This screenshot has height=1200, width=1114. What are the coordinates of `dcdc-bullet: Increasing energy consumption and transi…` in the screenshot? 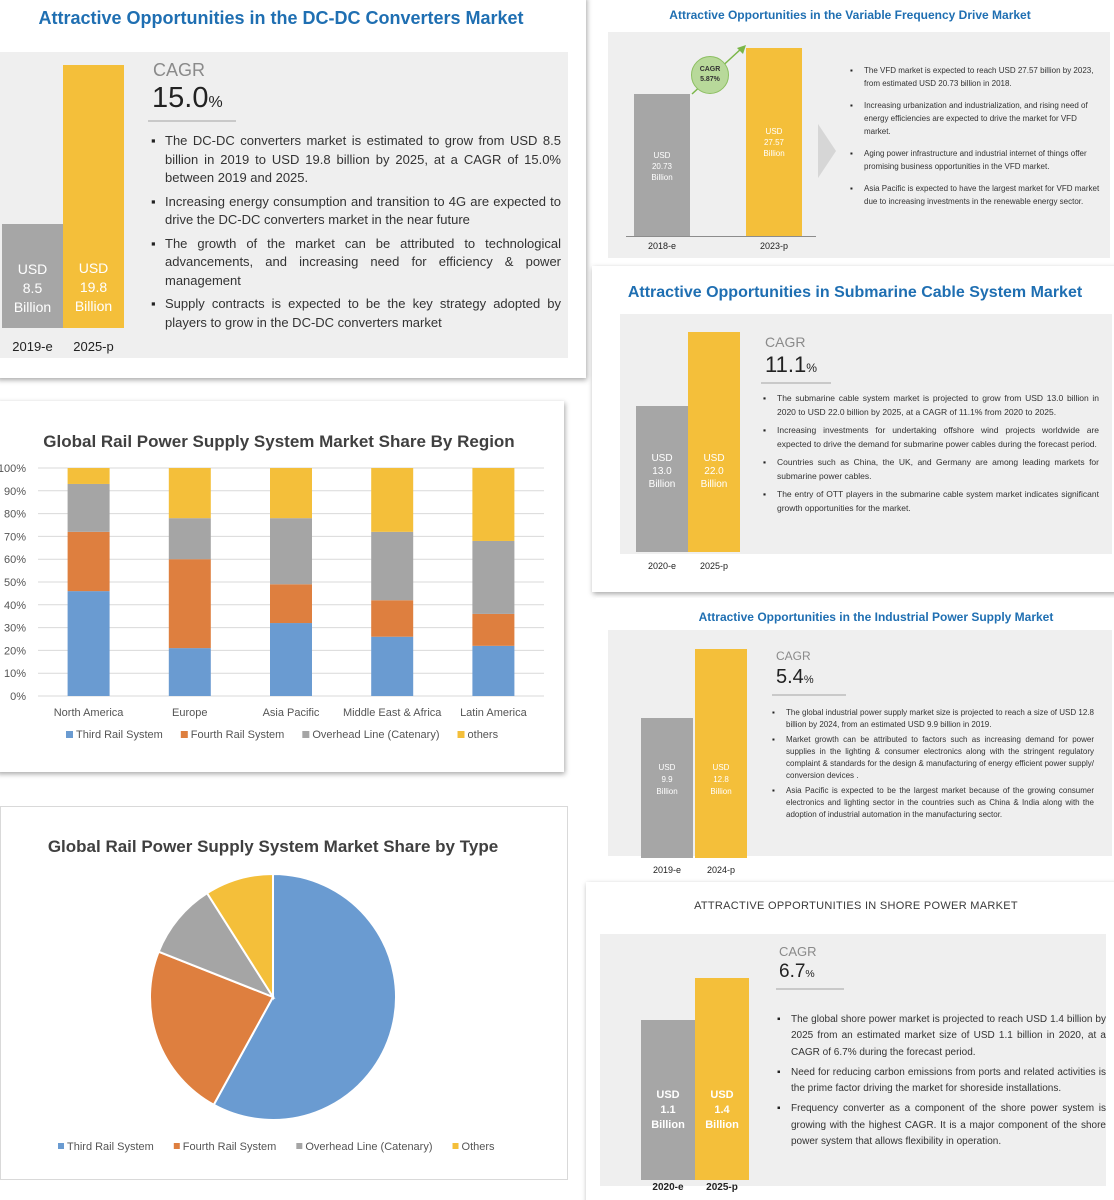 It's located at (356, 211).